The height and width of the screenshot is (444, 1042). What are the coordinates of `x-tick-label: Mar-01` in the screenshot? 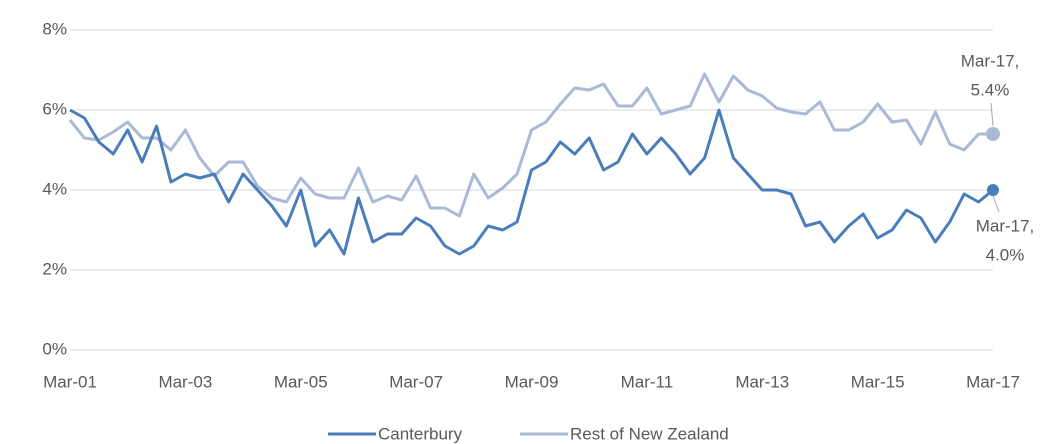 It's located at (70, 381).